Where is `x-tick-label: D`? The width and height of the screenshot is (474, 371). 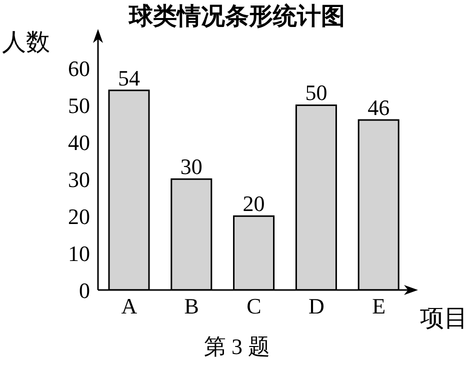 x-tick-label: D is located at coordinates (316, 306).